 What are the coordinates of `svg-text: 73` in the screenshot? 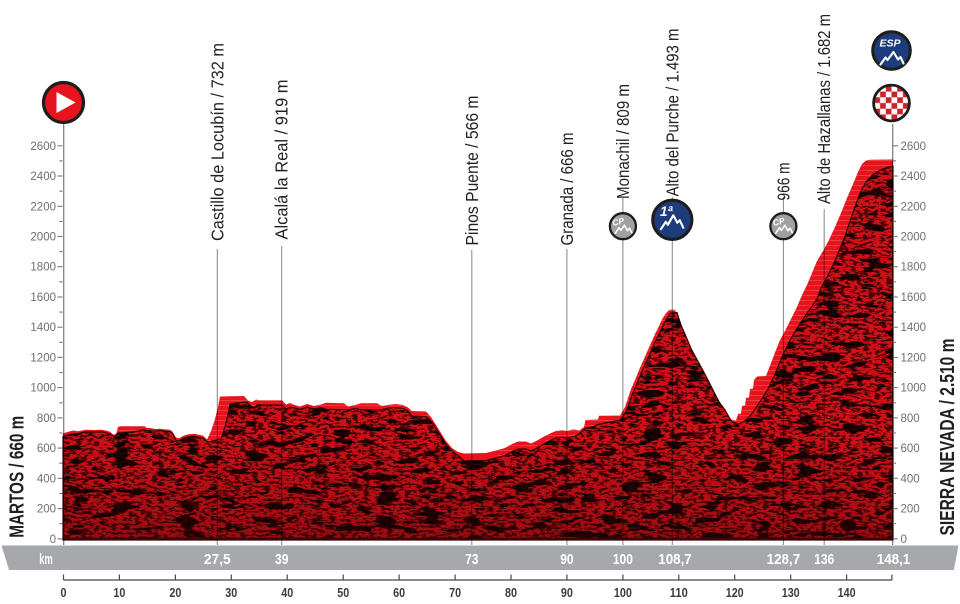 It's located at (471, 559).